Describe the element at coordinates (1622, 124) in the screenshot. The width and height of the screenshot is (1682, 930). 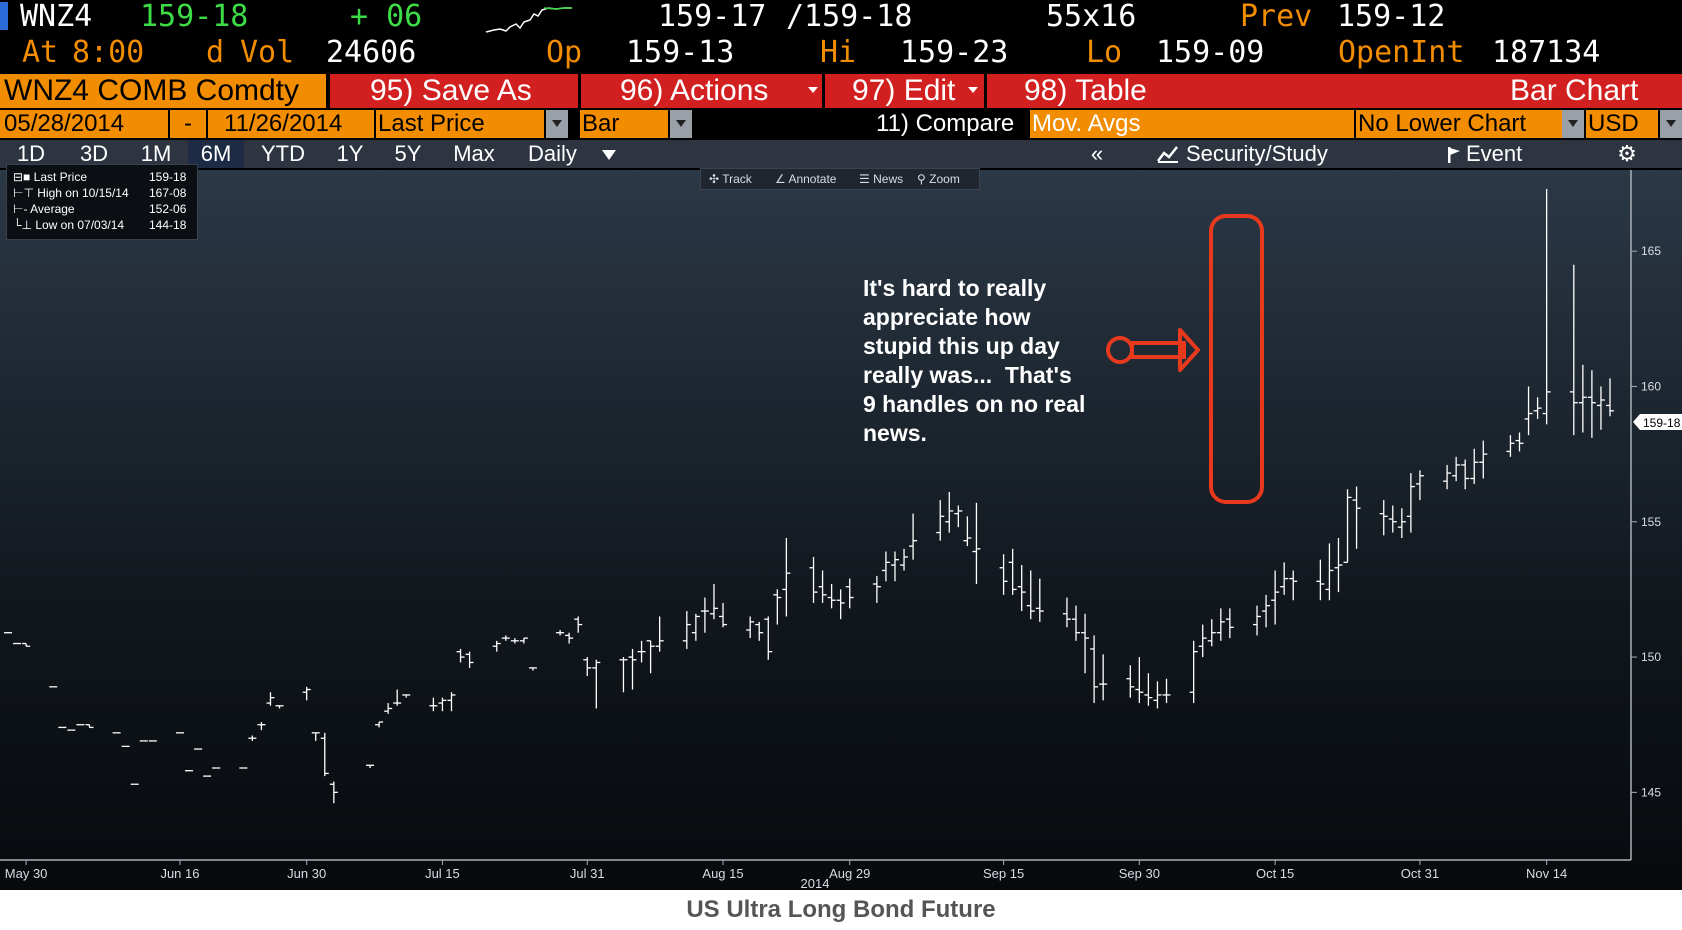
I see `currency-select: USD` at that location.